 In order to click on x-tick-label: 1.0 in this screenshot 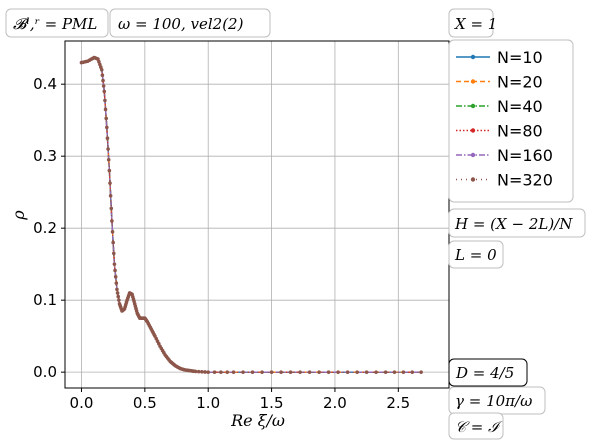, I will do `click(208, 403)`.